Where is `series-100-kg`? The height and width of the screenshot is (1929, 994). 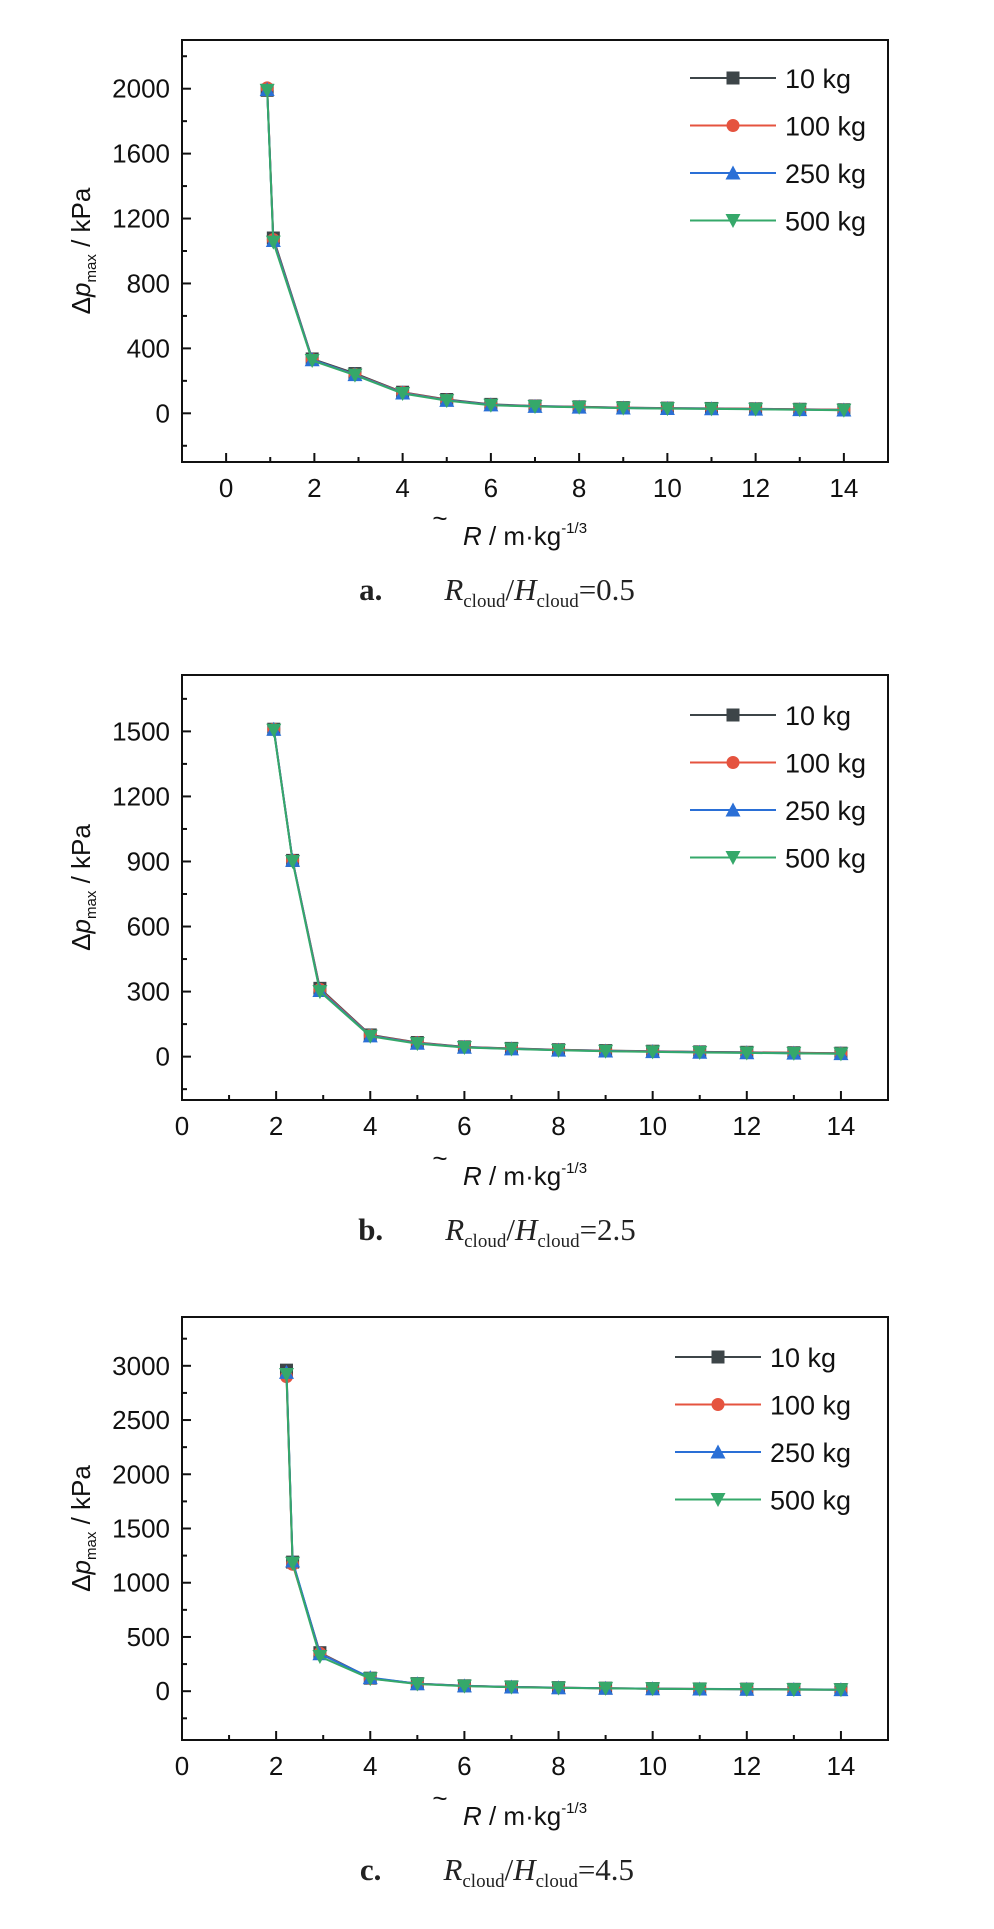 series-100-kg is located at coordinates (557, 891).